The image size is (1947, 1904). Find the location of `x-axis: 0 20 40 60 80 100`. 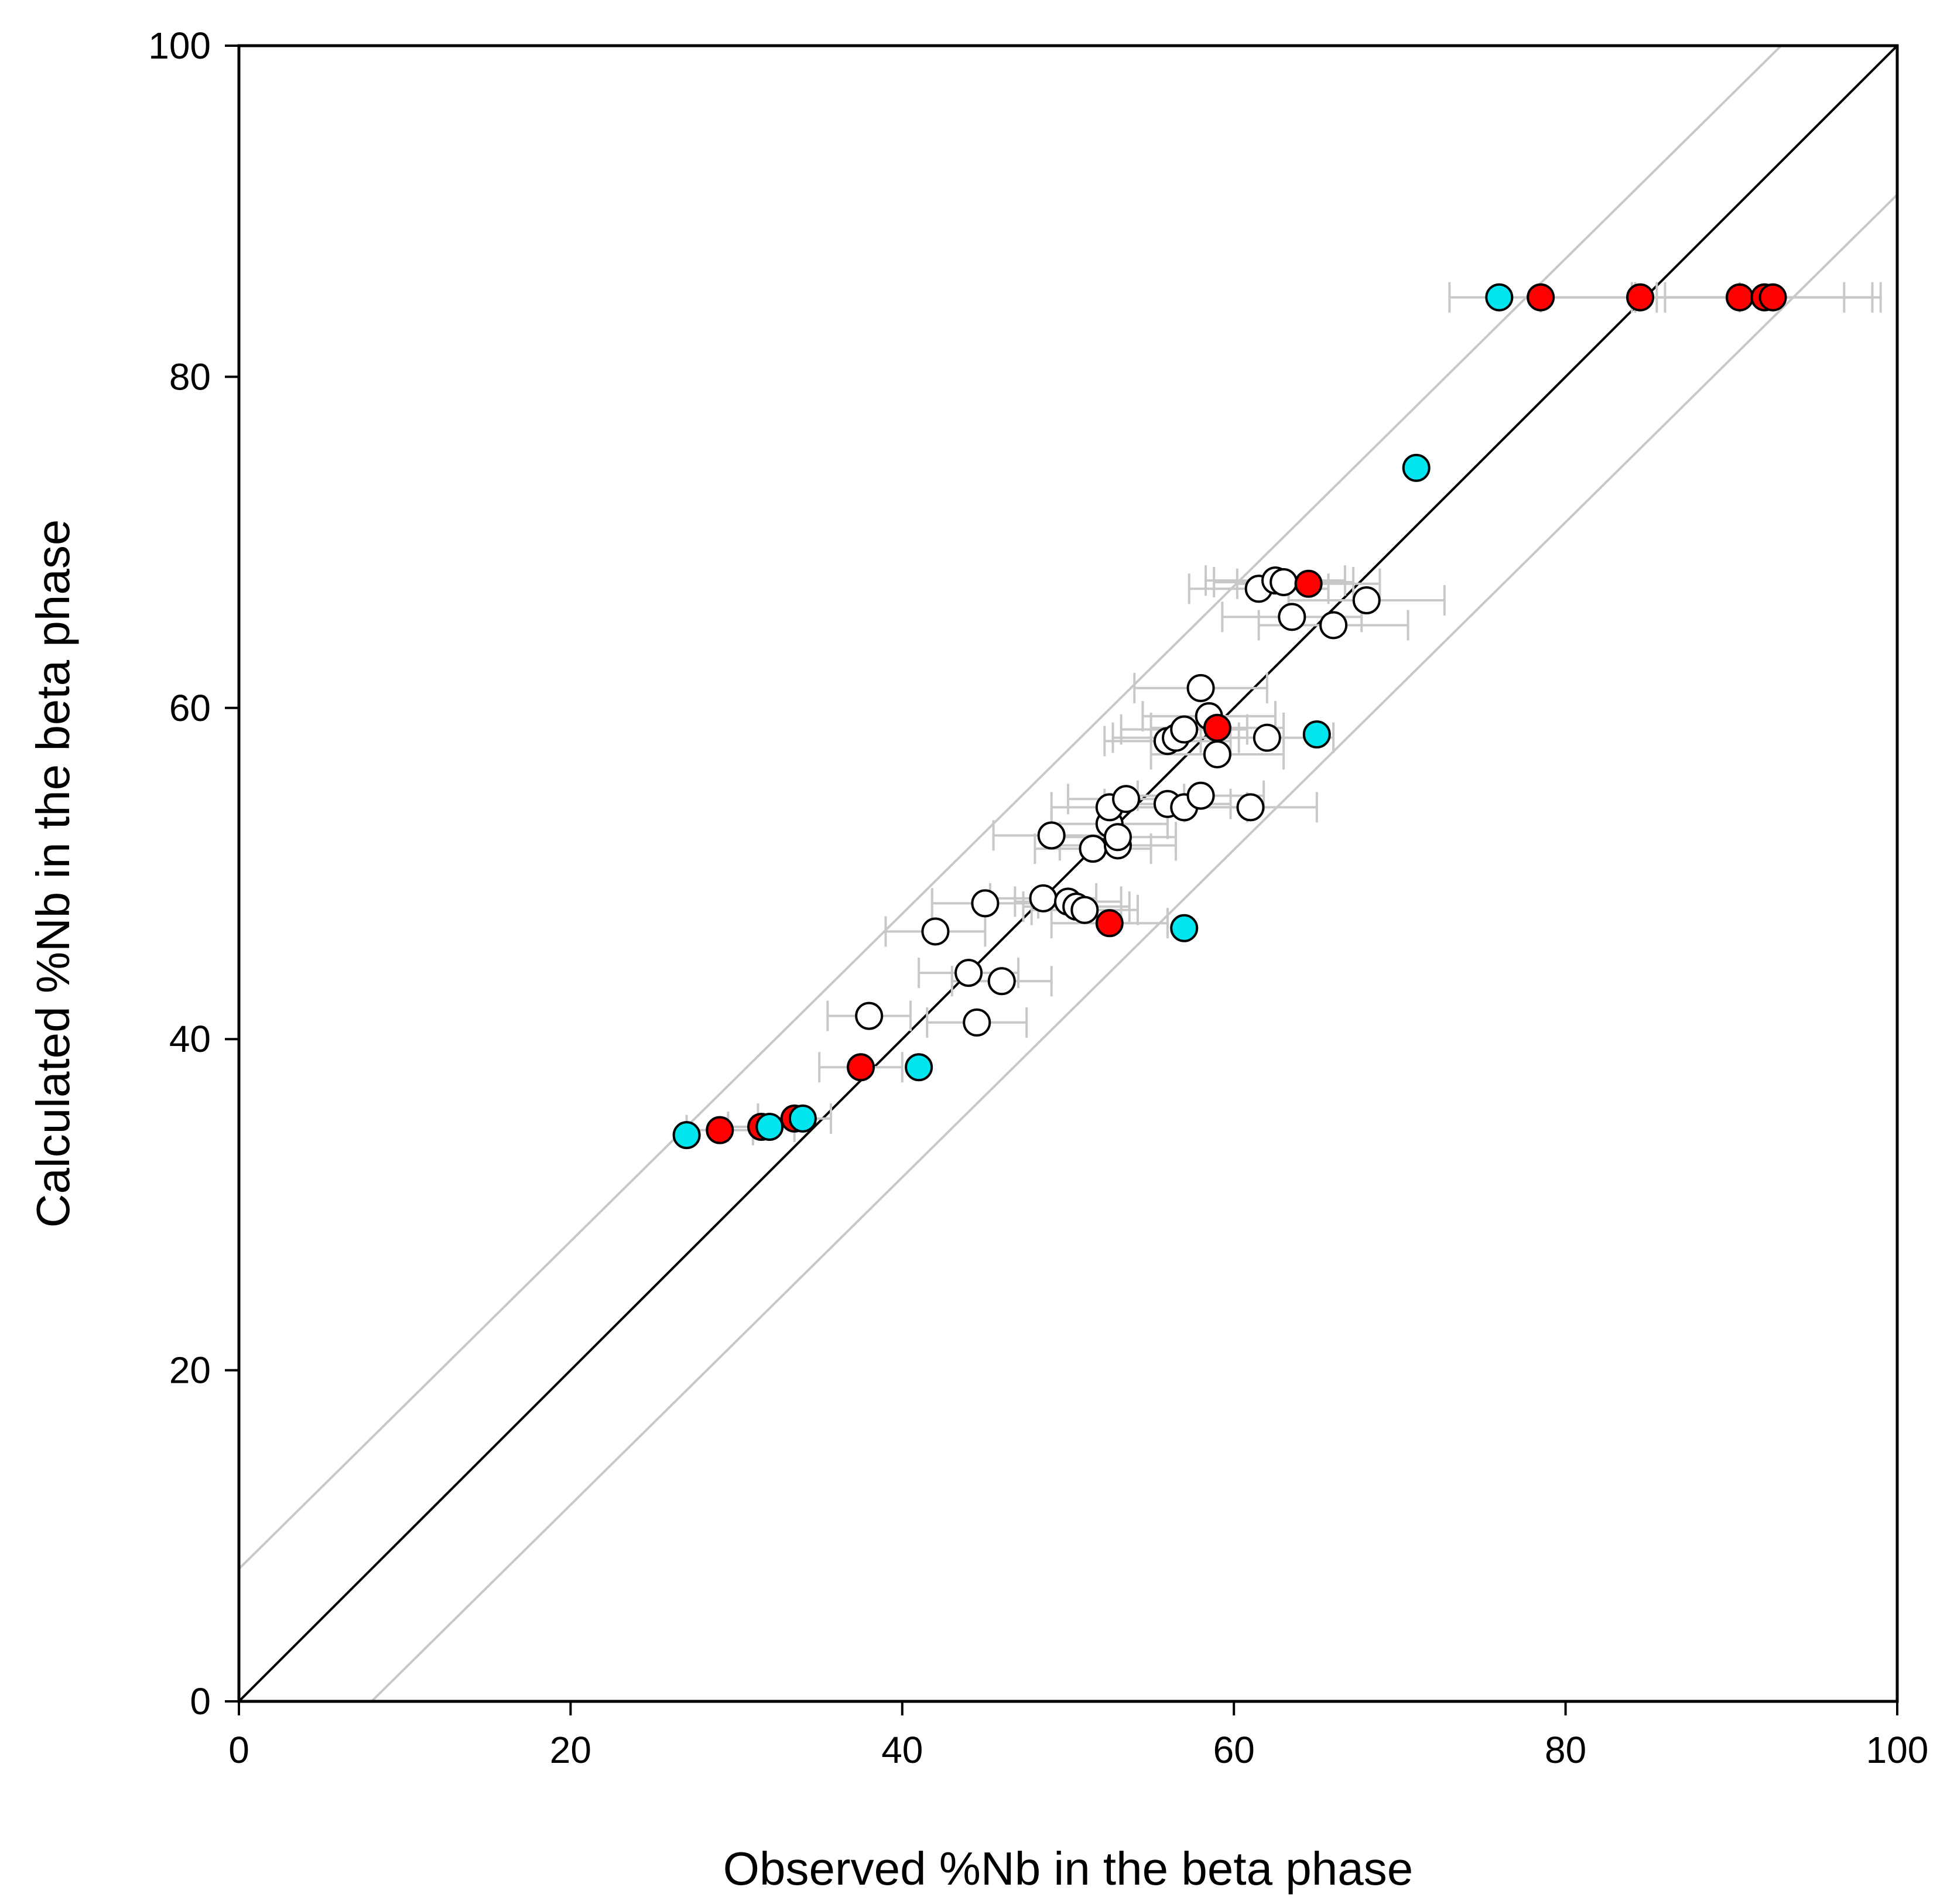

x-axis: 0 20 40 60 80 100 is located at coordinates (1078, 1736).